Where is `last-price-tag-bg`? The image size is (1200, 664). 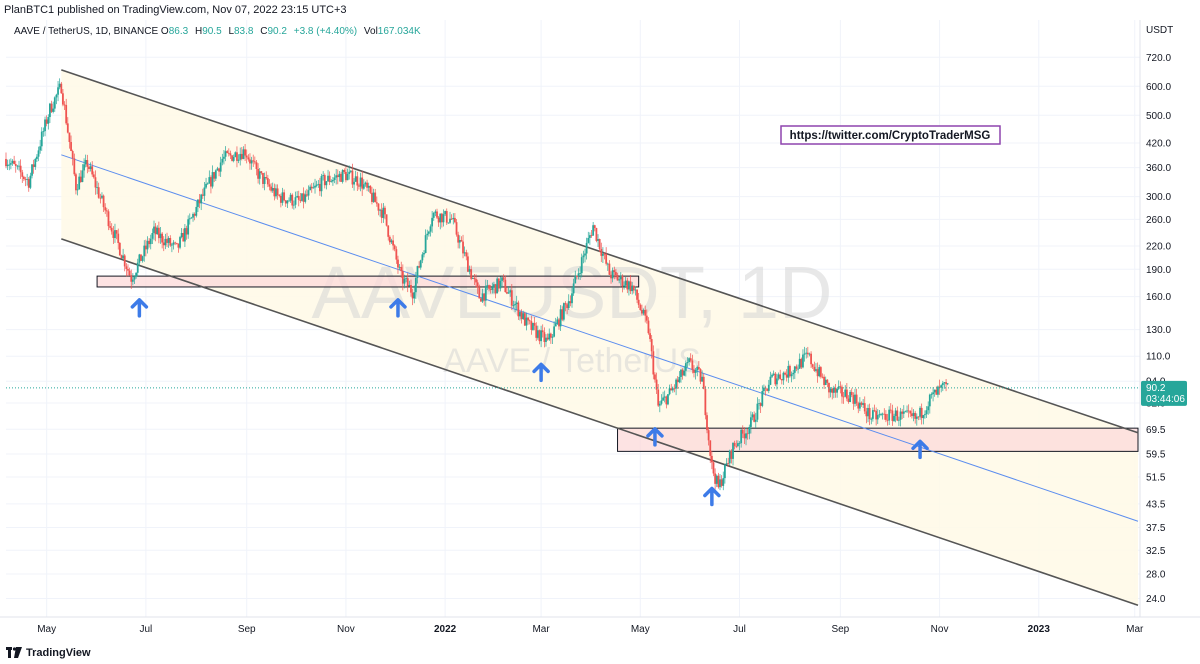 last-price-tag-bg is located at coordinates (1164, 393).